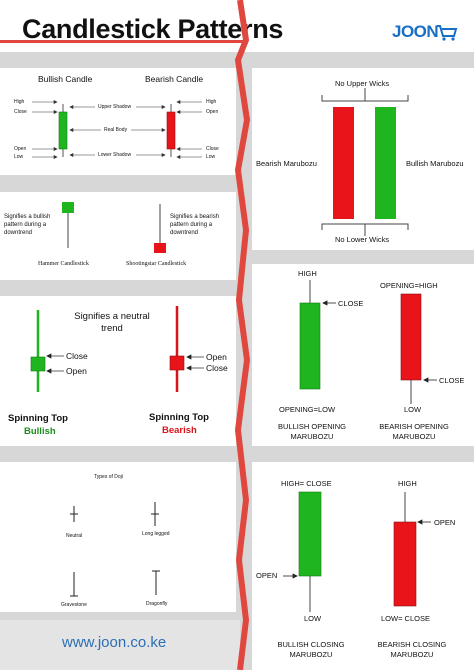  Describe the element at coordinates (363, 566) in the screenshot. I see `closing-marubozu-panel` at that location.